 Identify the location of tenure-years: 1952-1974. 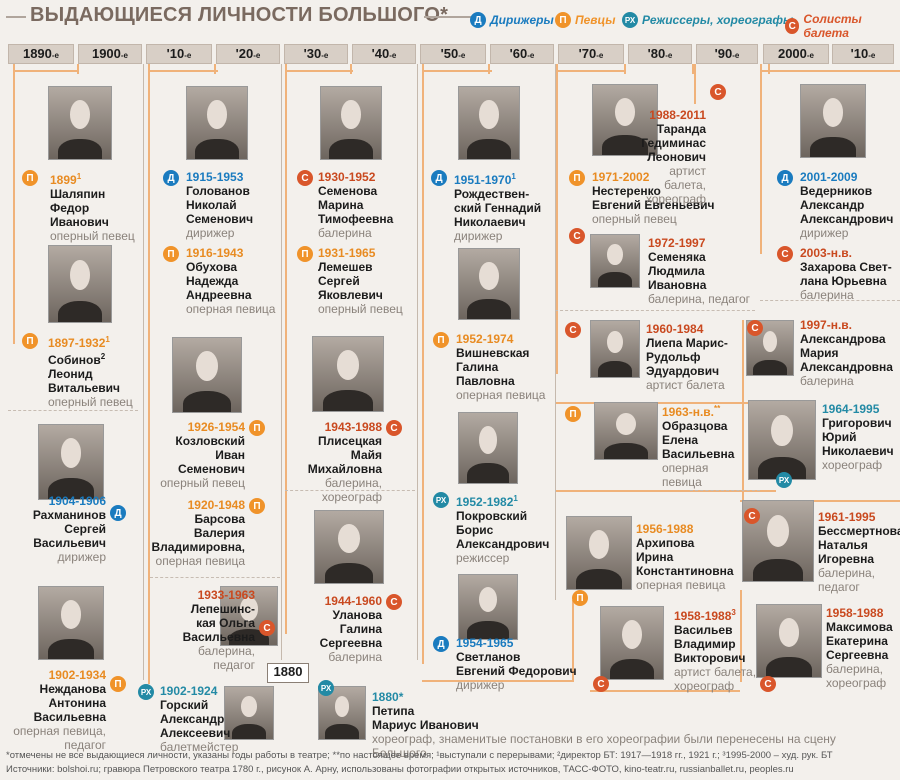
(500, 339).